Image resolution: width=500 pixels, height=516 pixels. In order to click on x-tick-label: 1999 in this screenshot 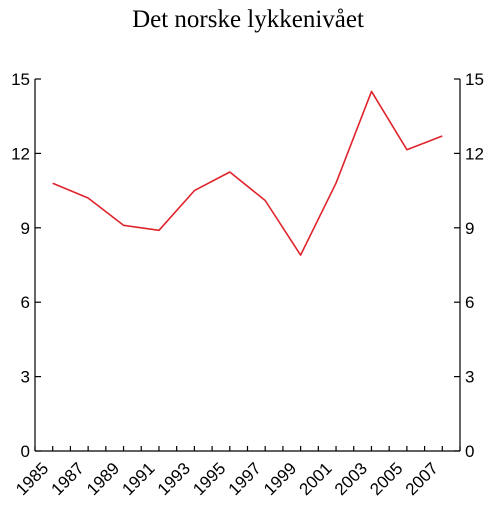, I will do `click(280, 479)`.